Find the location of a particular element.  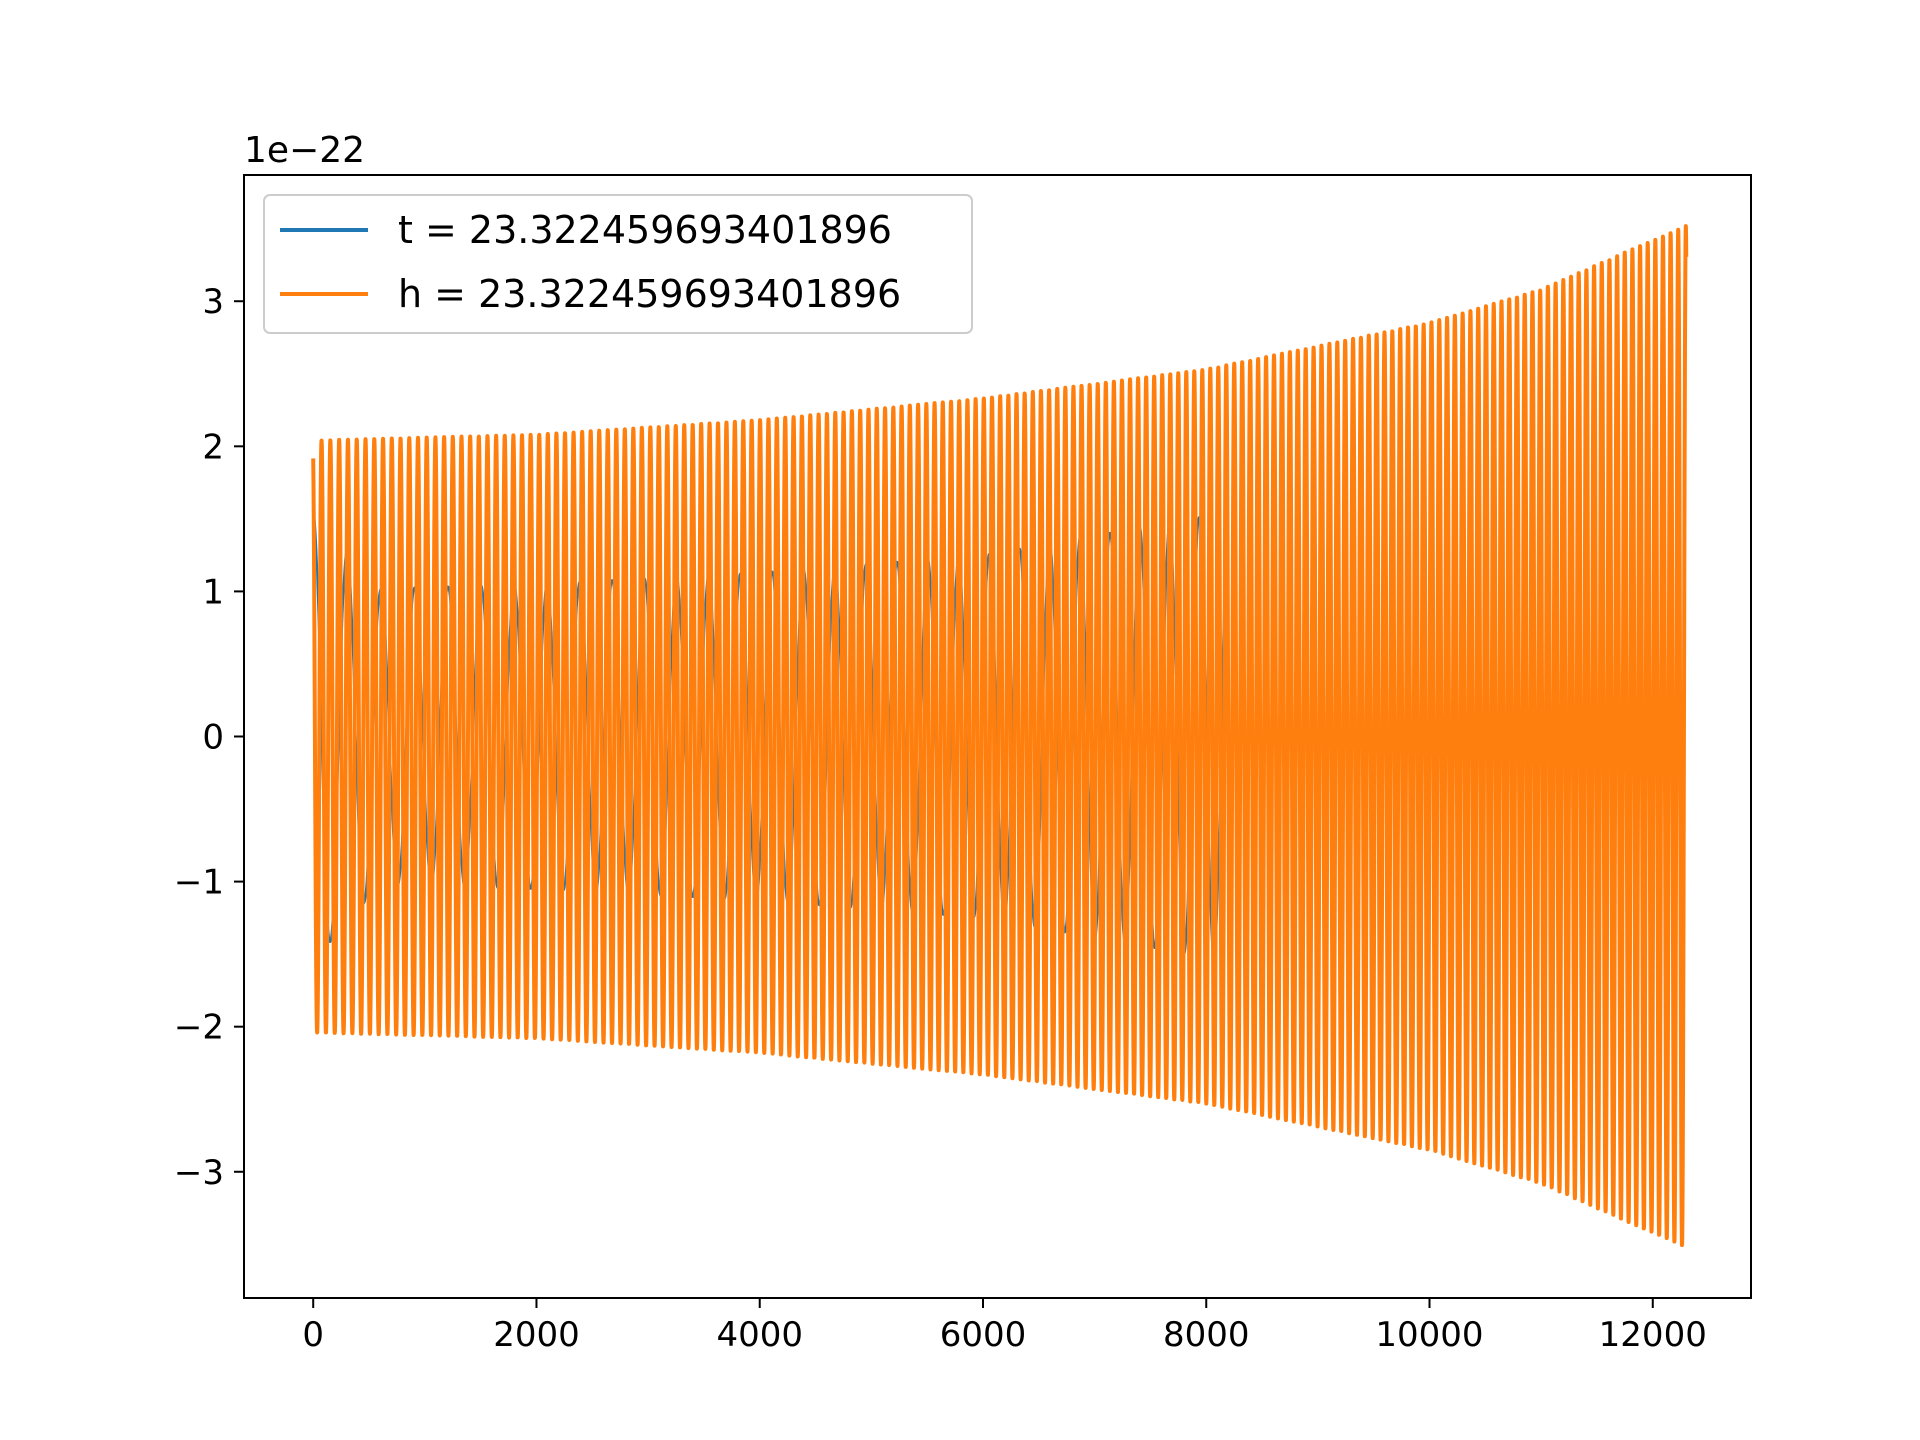

x-tick-label-6: 12000 is located at coordinates (1653, 1335).